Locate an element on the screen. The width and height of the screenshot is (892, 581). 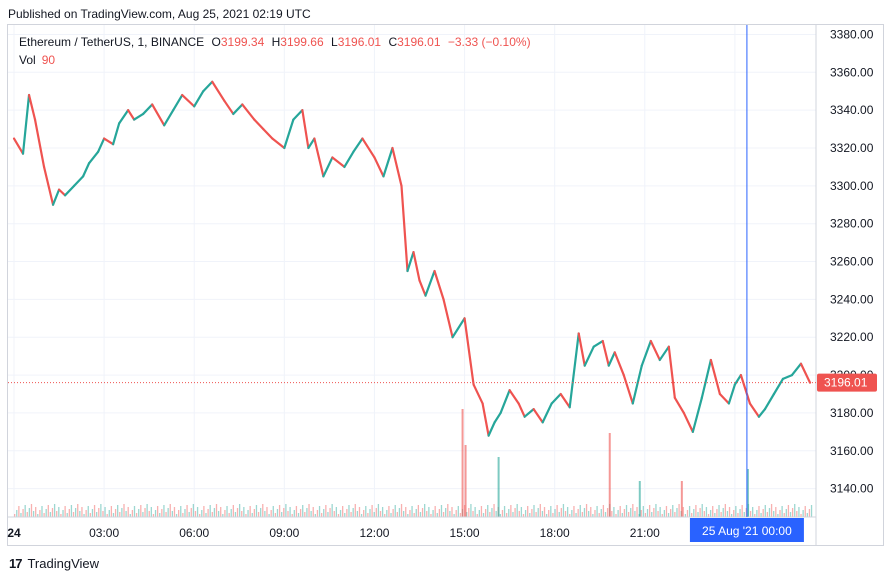
open-label: O is located at coordinates (216, 42).